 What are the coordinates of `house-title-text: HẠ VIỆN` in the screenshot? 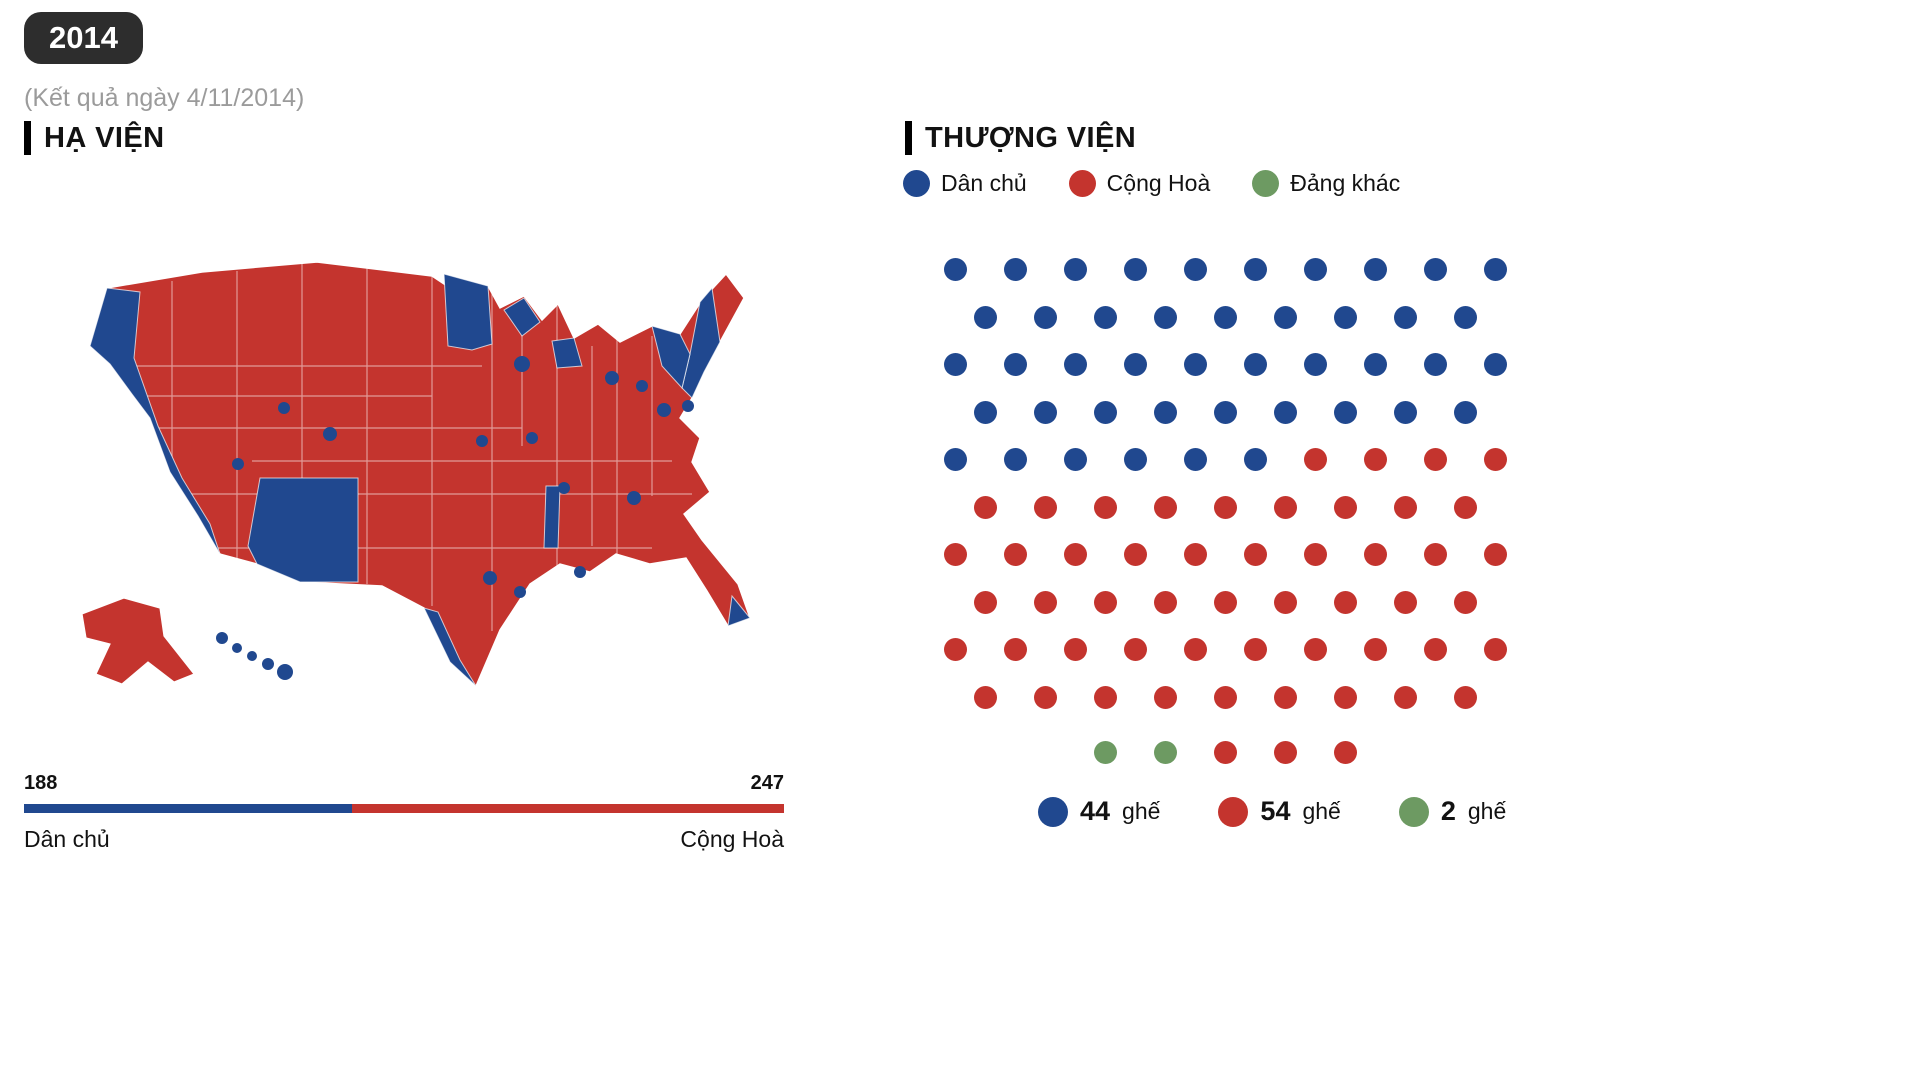 It's located at (104, 137).